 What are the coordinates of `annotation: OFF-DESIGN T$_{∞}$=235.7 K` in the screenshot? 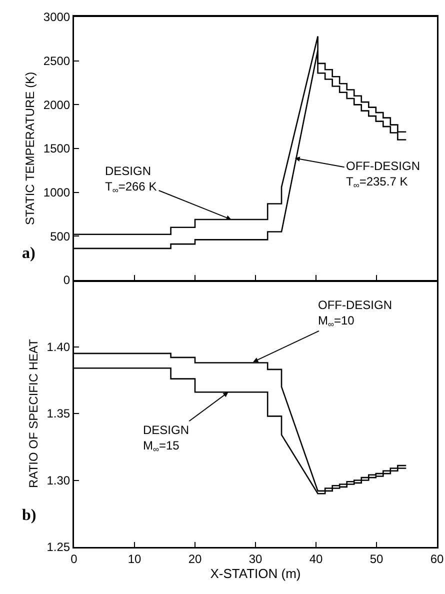 It's located at (383, 174).